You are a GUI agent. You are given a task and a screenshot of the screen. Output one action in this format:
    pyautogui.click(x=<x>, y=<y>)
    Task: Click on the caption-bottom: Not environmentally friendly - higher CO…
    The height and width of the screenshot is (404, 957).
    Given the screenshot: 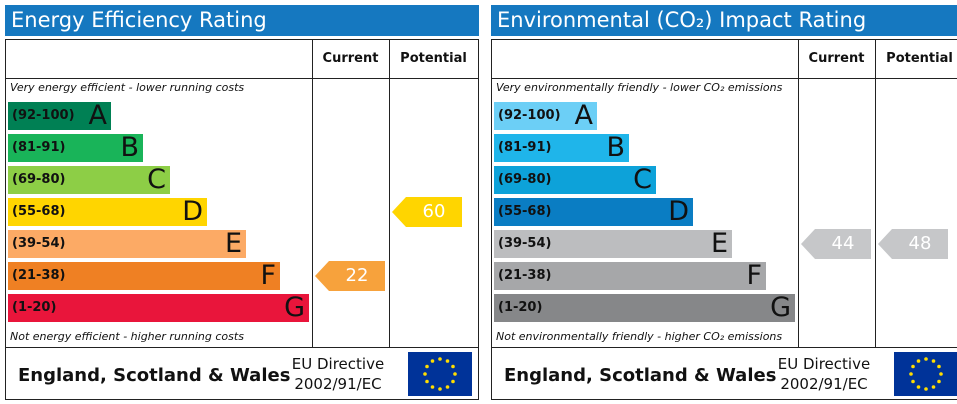 What is the action you would take?
    pyautogui.click(x=639, y=336)
    